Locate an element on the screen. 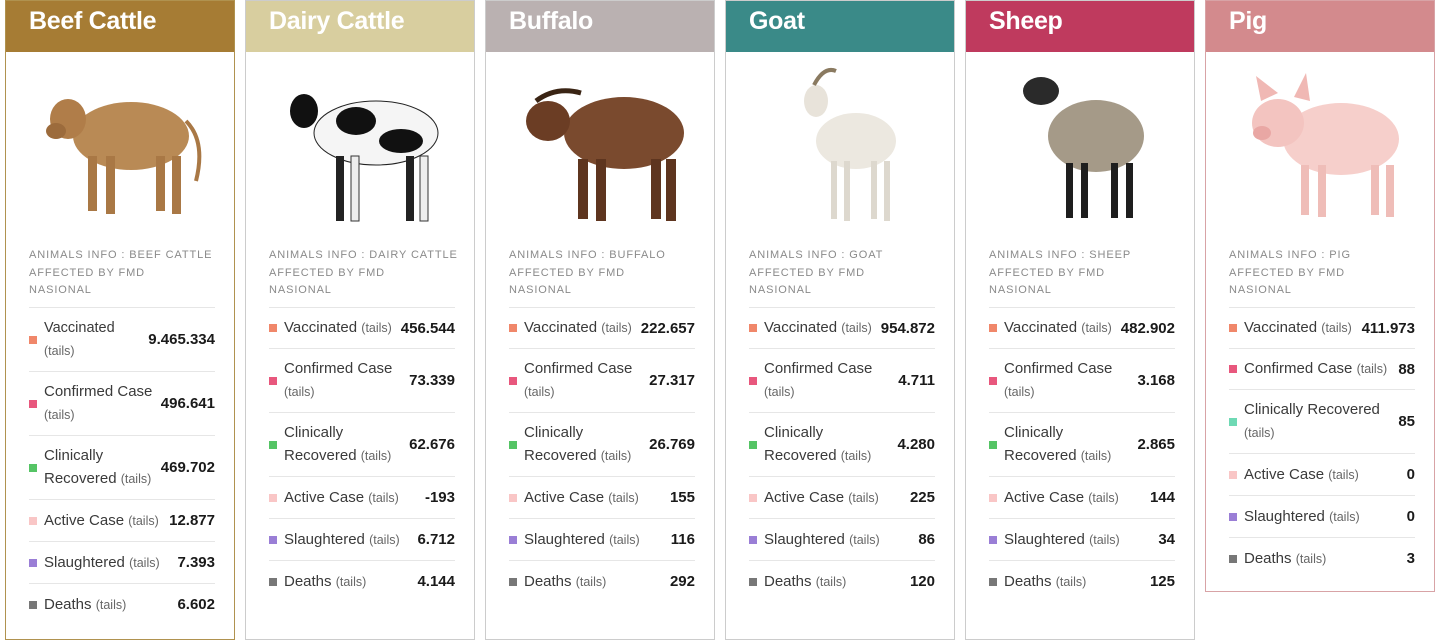 This screenshot has height=640, width=1440. stat-deaths: Deaths (tails) 4.144 is located at coordinates (362, 581).